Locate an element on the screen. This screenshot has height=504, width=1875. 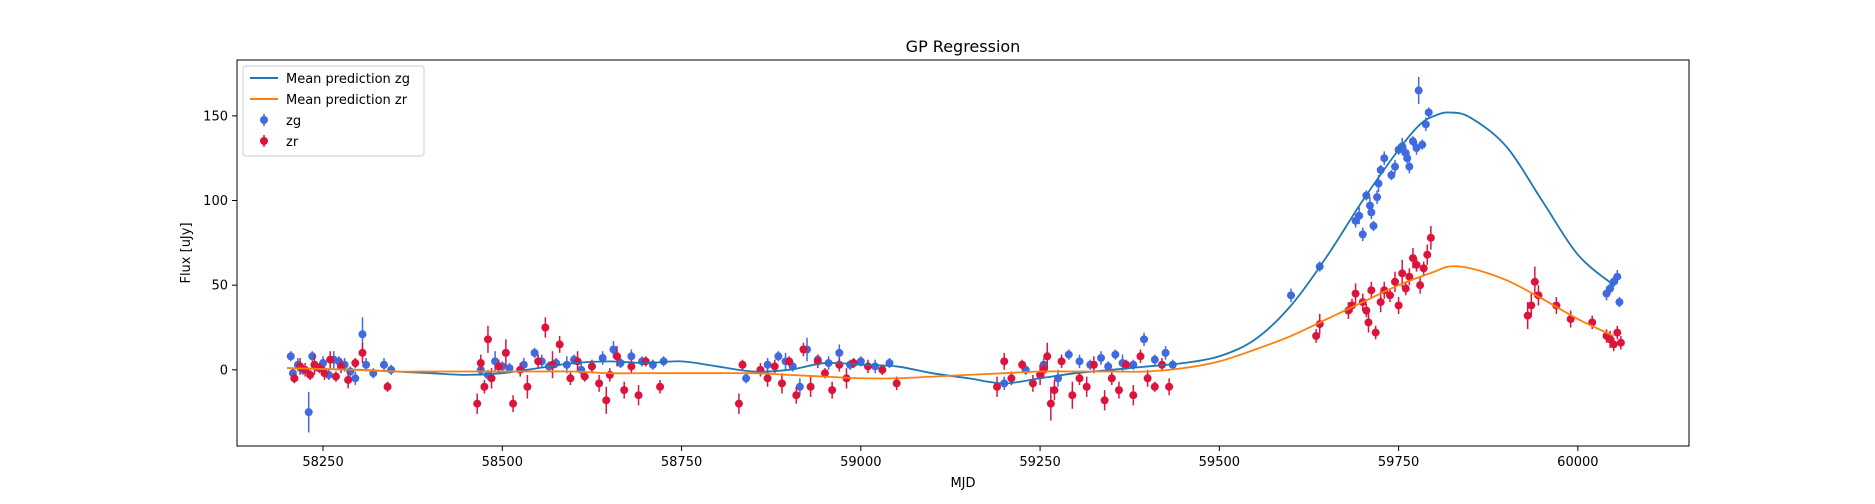
x-axis-label: MJD is located at coordinates (962, 483).